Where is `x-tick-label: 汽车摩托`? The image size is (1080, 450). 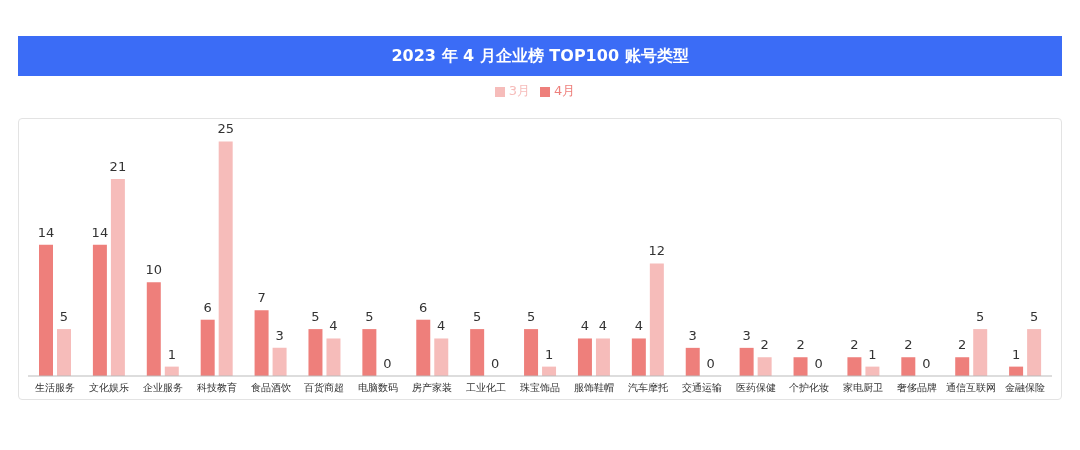
x-tick-label: 汽车摩托 is located at coordinates (647, 388).